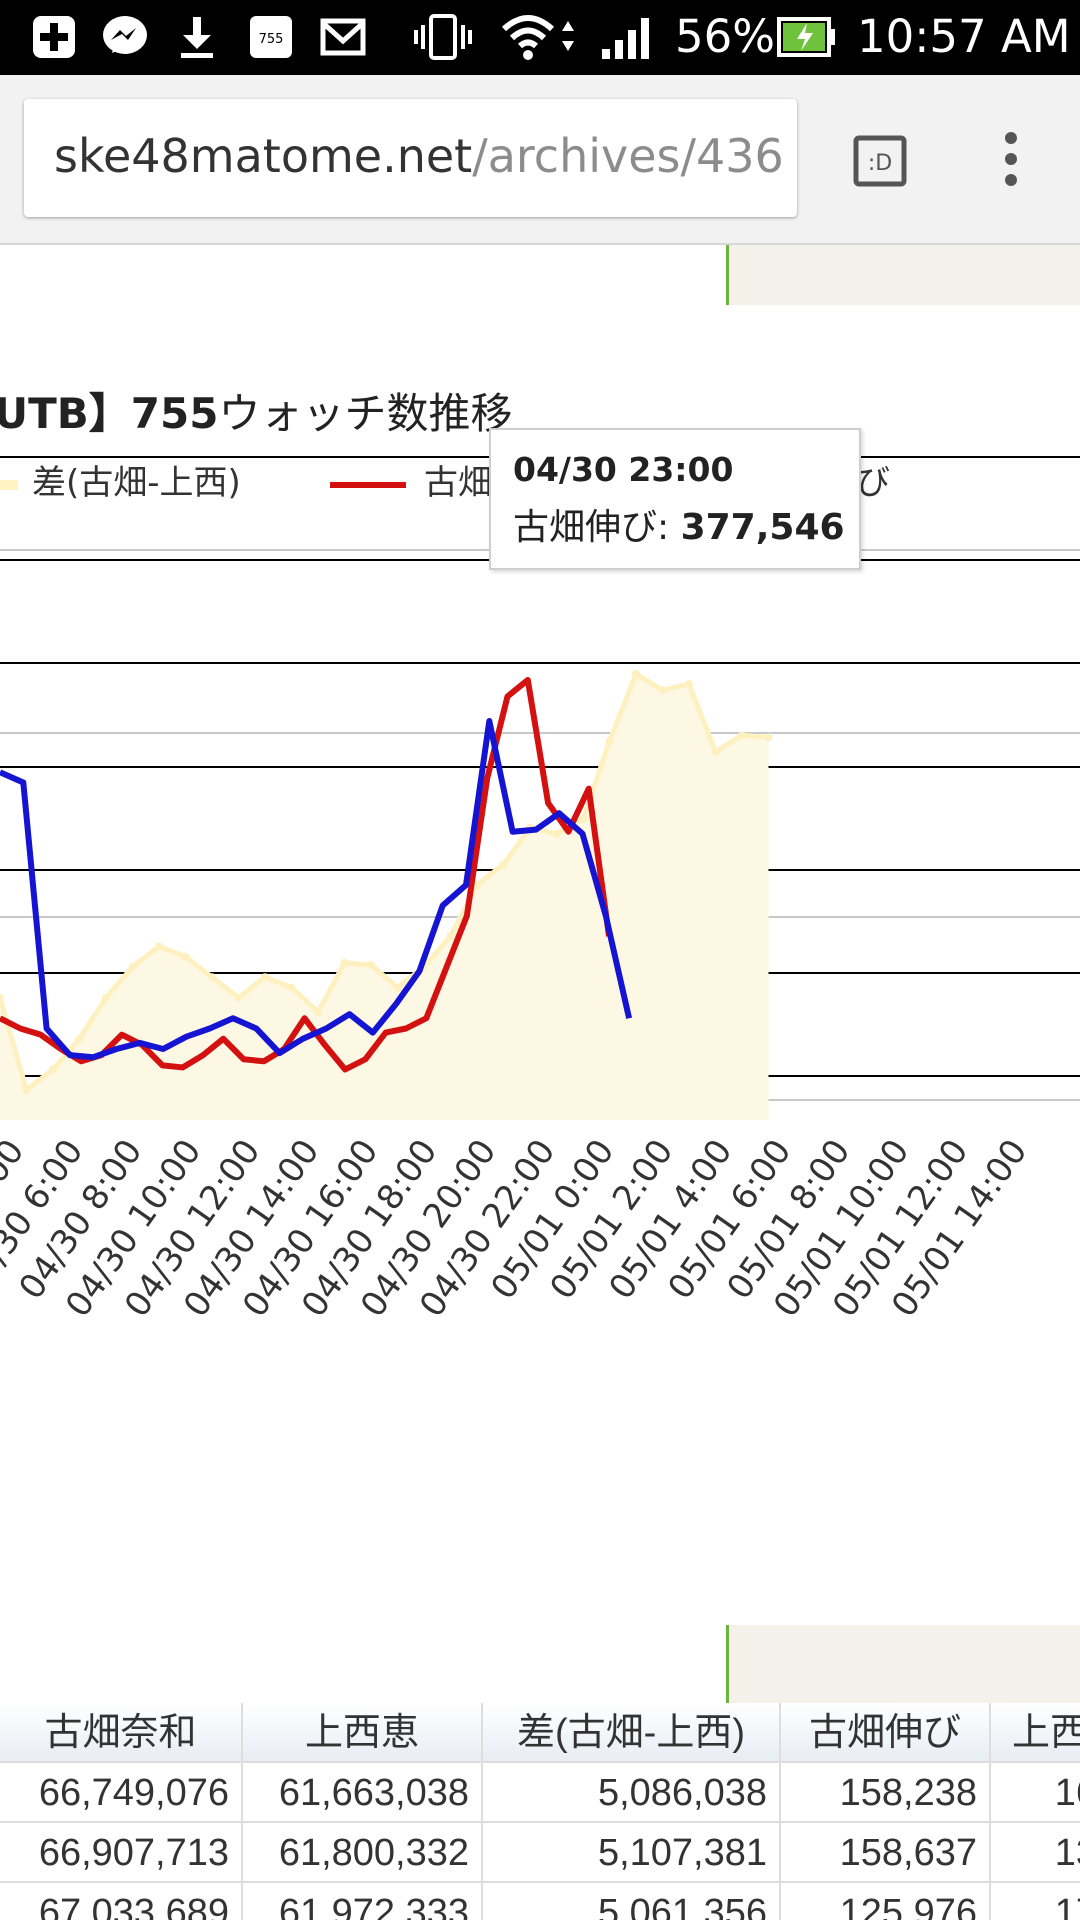 The width and height of the screenshot is (1080, 1920). I want to click on url-text: ske48matome.net/archives/436, so click(419, 156).